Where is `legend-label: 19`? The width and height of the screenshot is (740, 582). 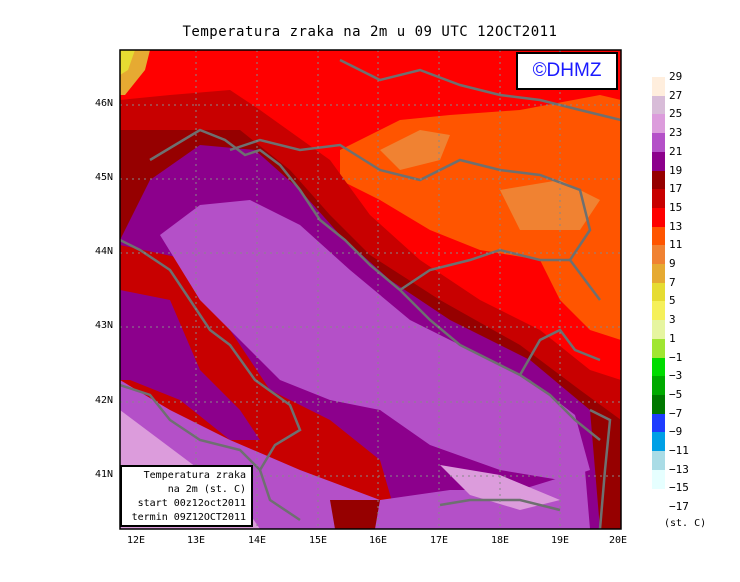 legend-label: 19 is located at coordinates (676, 170).